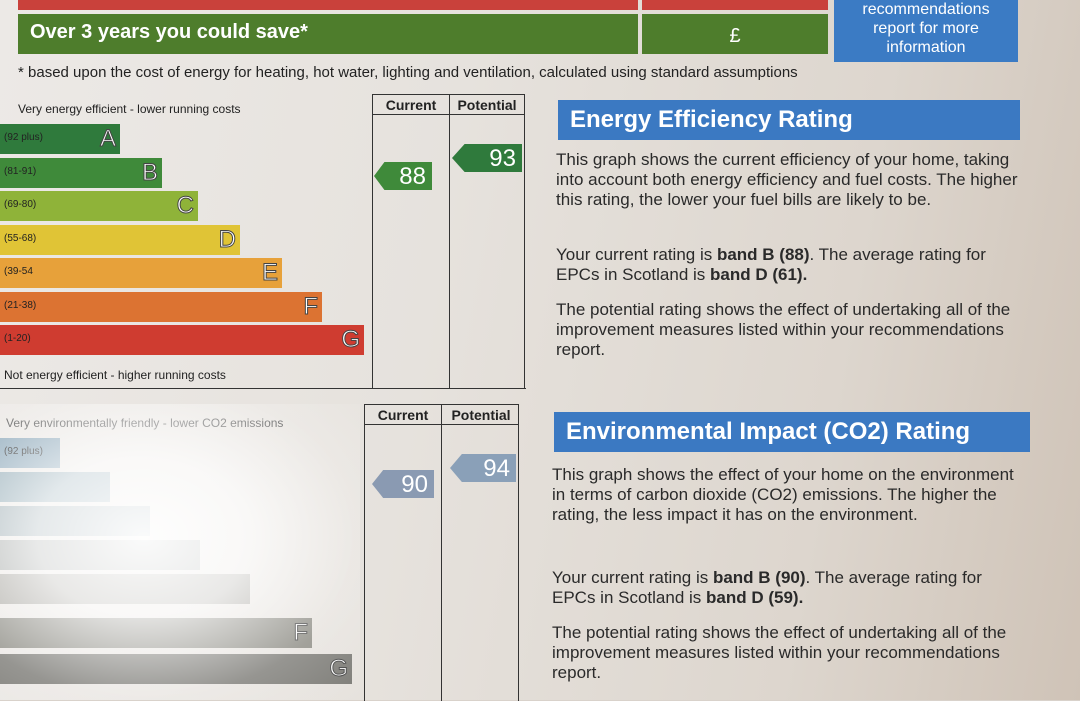 Image resolution: width=1080 pixels, height=701 pixels. What do you see at coordinates (182, 340) in the screenshot?
I see `band-g: (1-20) G` at bounding box center [182, 340].